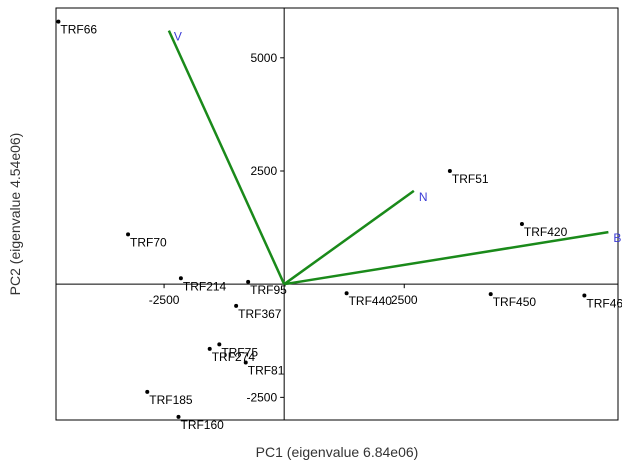 Image resolution: width=622 pixels, height=467 pixels. What do you see at coordinates (604, 303) in the screenshot?
I see `point-label: TRF468` at bounding box center [604, 303].